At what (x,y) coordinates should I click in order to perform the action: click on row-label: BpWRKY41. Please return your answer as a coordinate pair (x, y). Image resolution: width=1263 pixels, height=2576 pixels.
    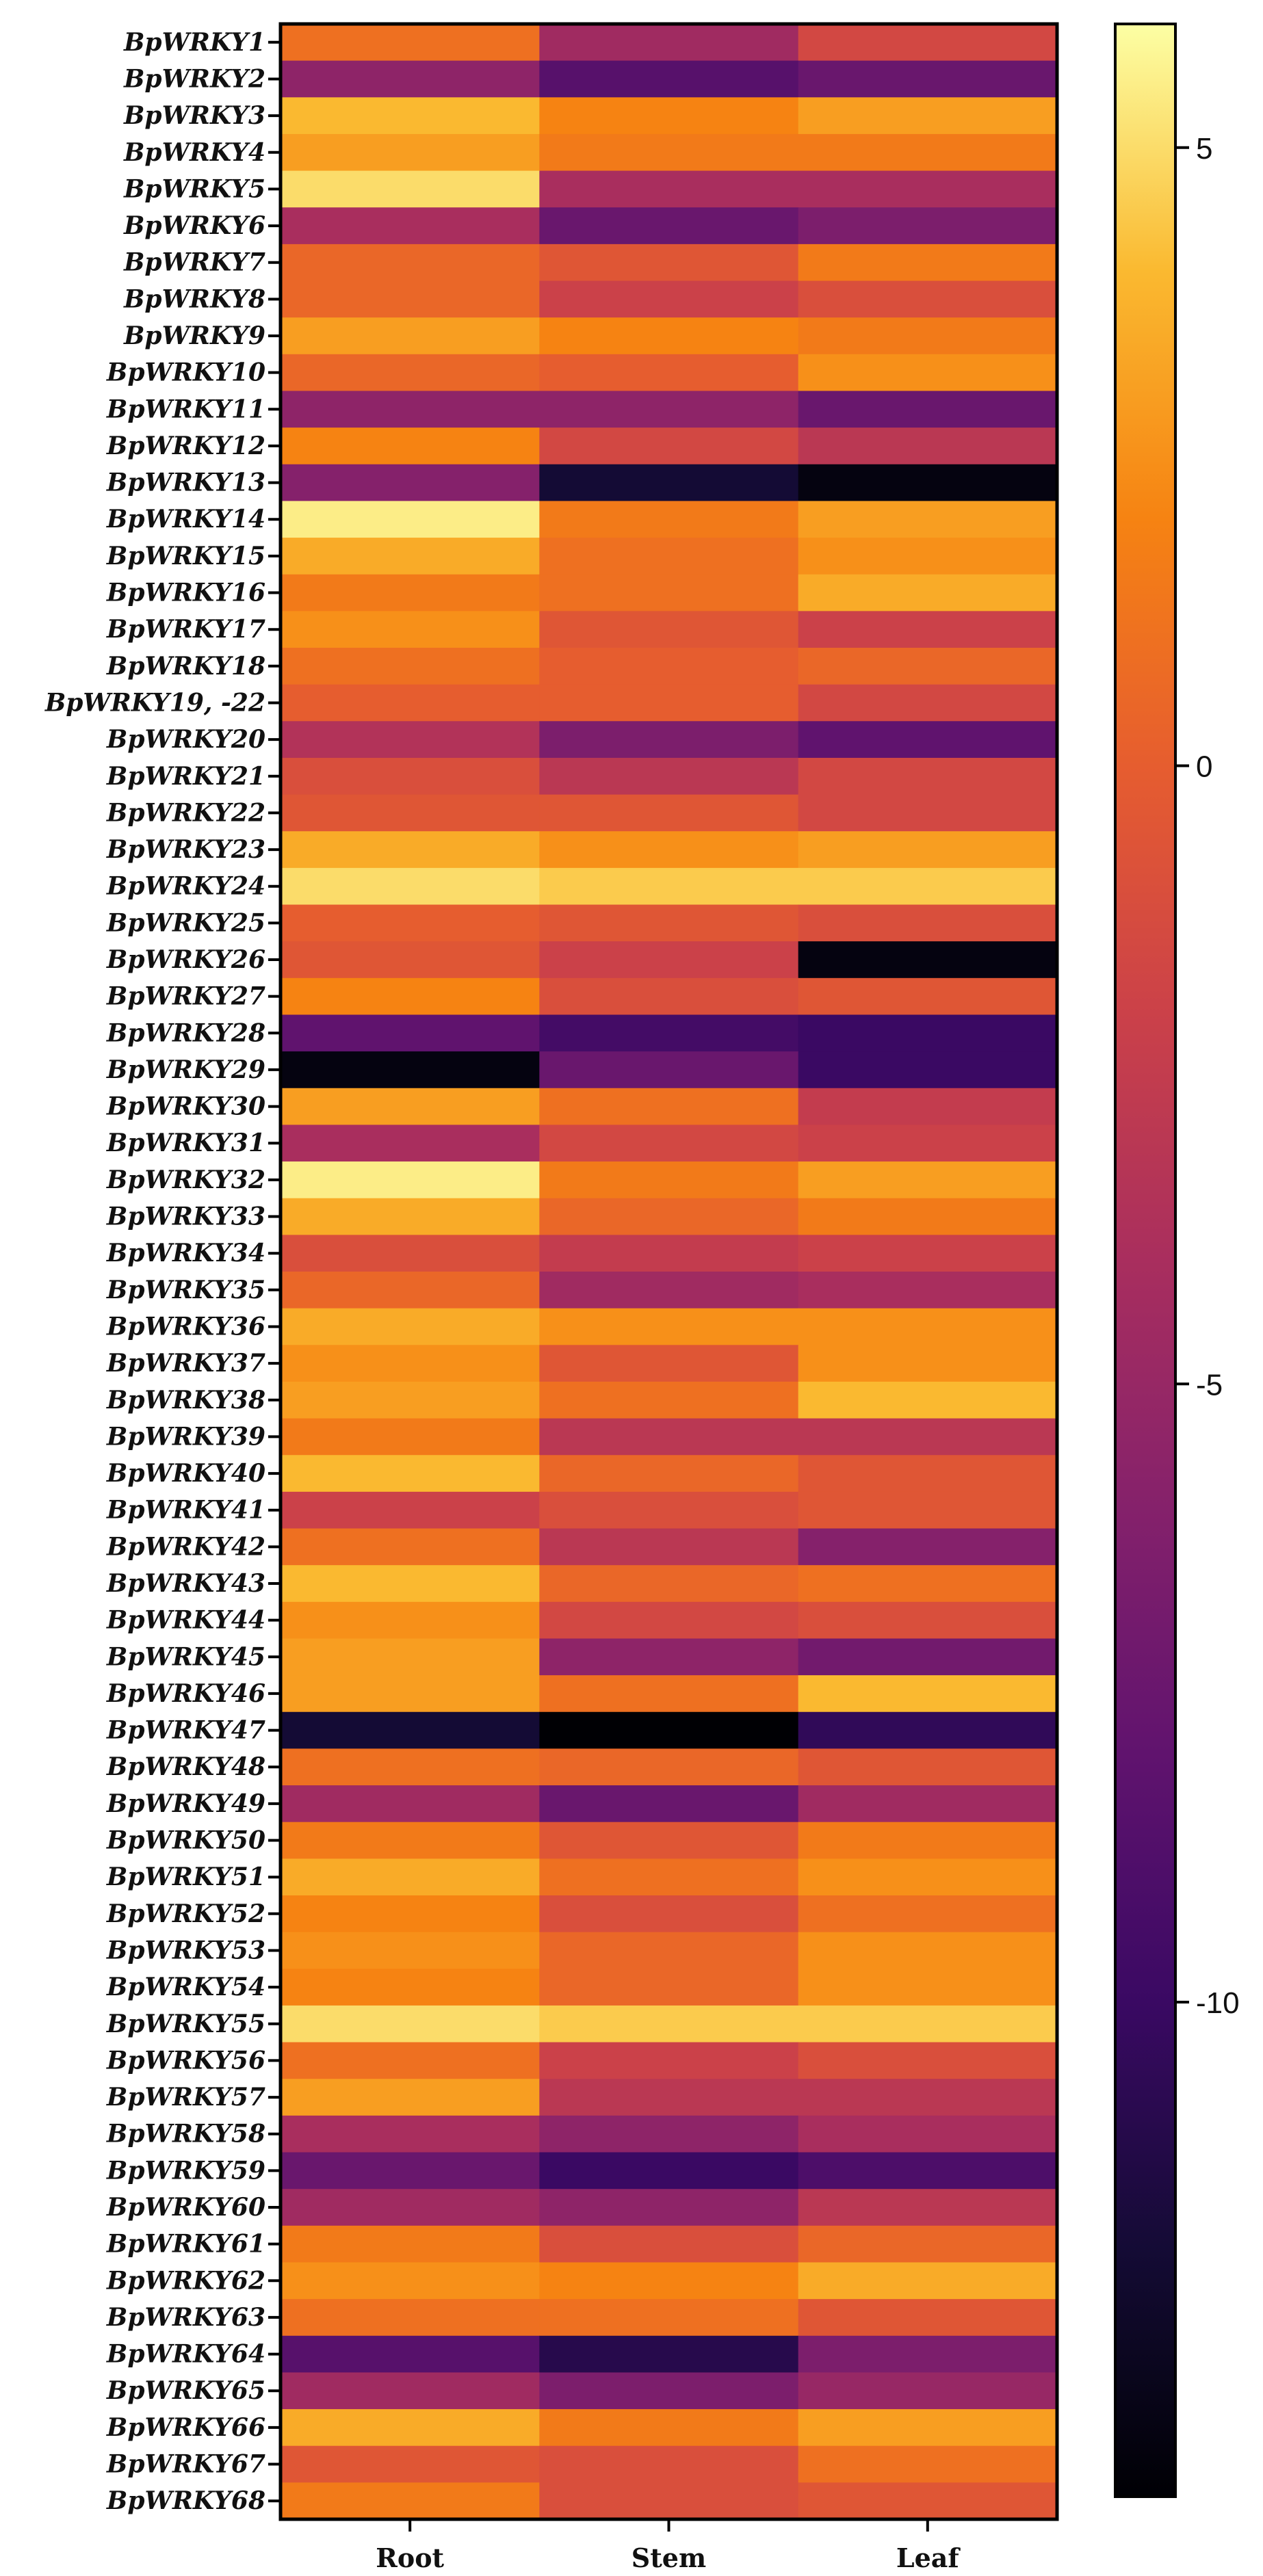
    Looking at the image, I should click on (185, 1510).